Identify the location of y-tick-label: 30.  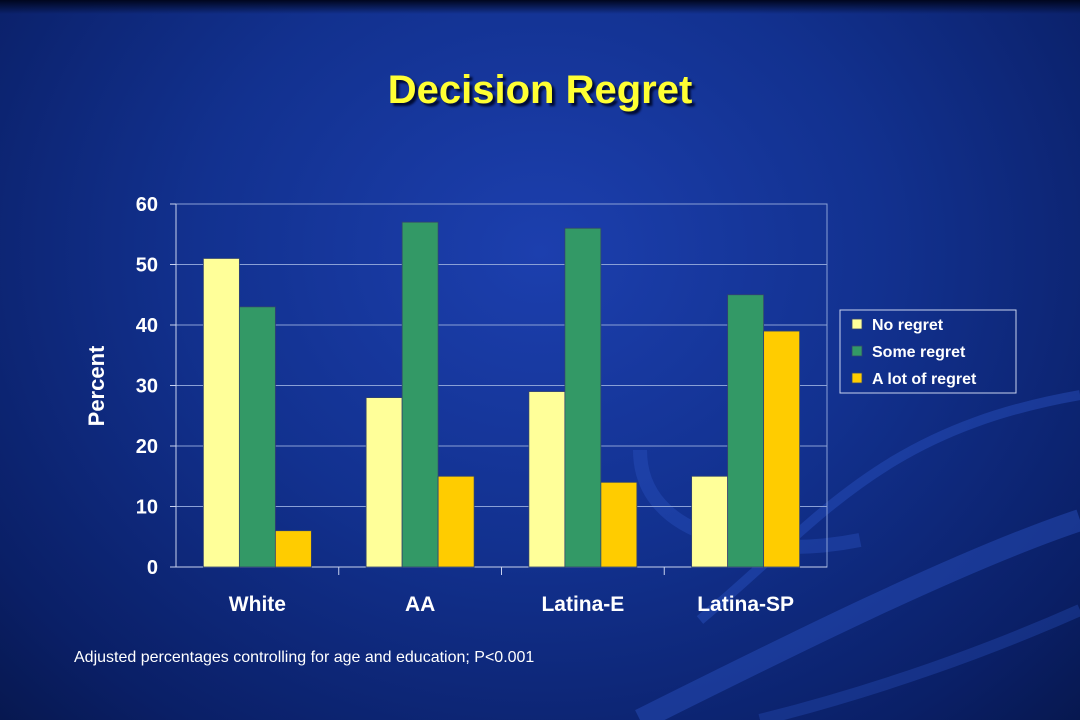
(147, 387).